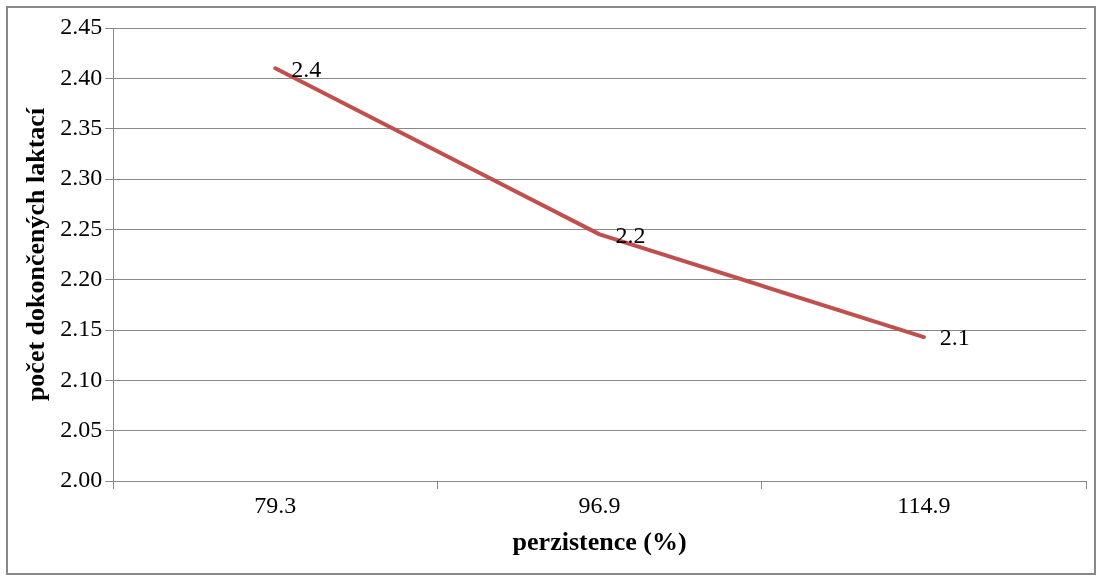 The height and width of the screenshot is (583, 1104). What do you see at coordinates (81, 227) in the screenshot?
I see `y-tick-label: 2.25` at bounding box center [81, 227].